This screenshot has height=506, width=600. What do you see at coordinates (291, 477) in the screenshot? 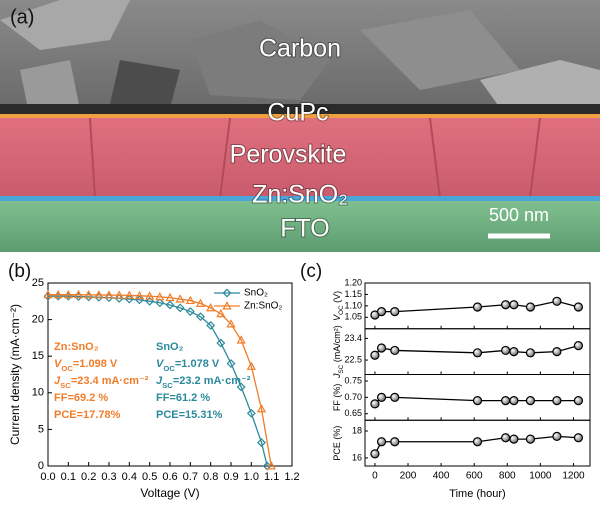
I see `x-tick-label: 1.2` at bounding box center [291, 477].